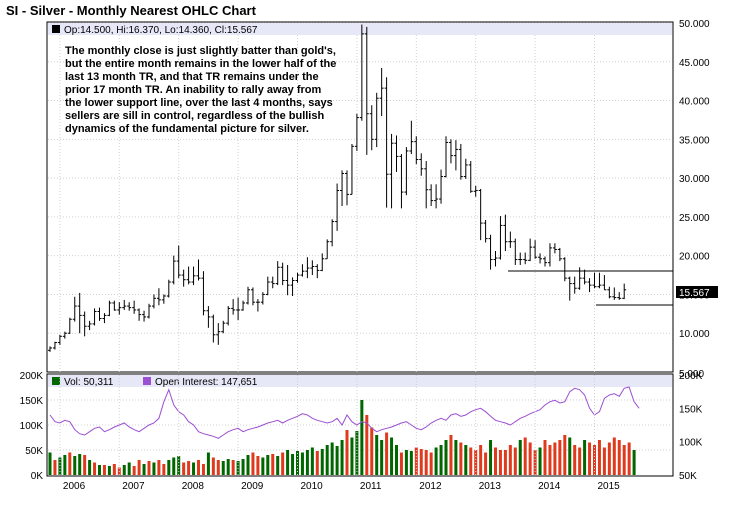 The image size is (730, 512). I want to click on volume-legend-swatch, so click(56, 381).